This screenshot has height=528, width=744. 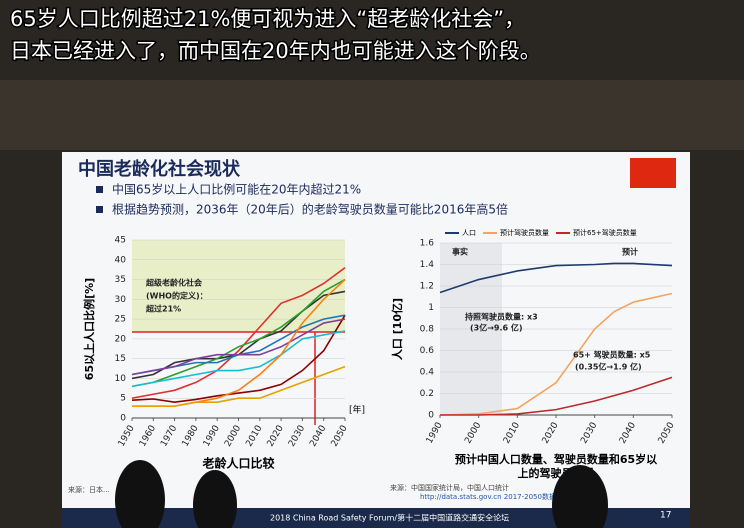 I want to click on y-tick-label: 10, so click(x=121, y=379).